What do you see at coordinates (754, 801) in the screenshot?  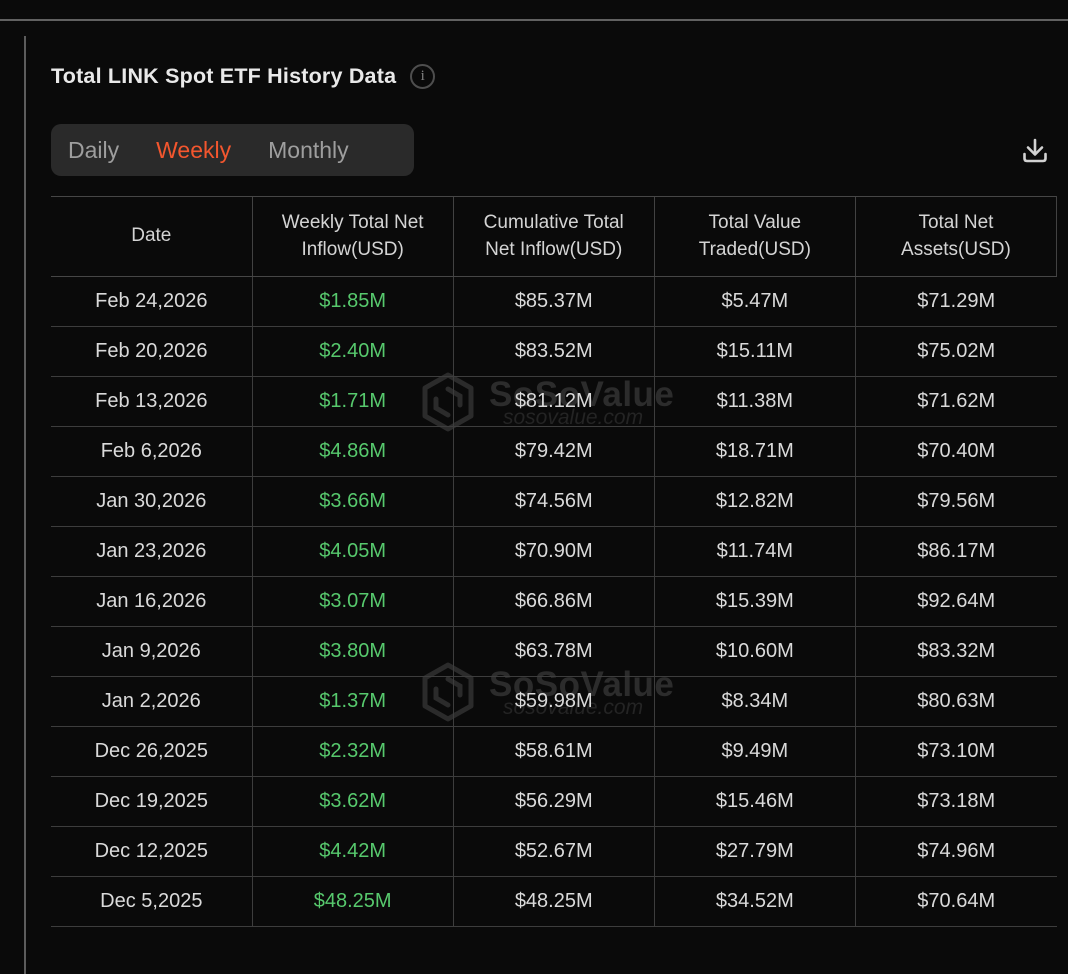 I see `cell-value-traded: $15.46M` at bounding box center [754, 801].